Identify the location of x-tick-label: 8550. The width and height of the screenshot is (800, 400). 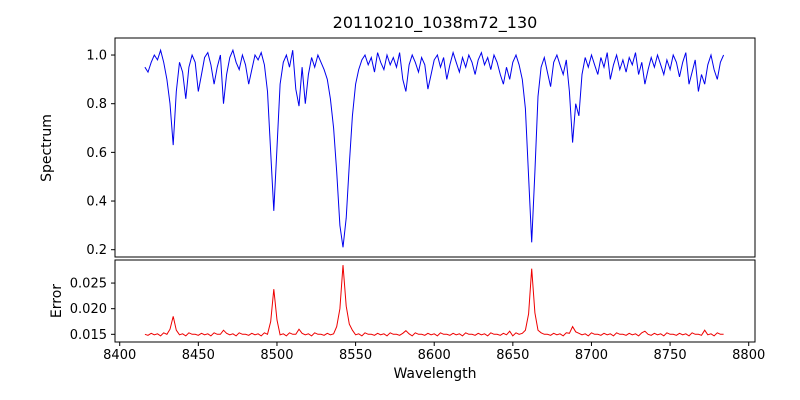
(355, 355).